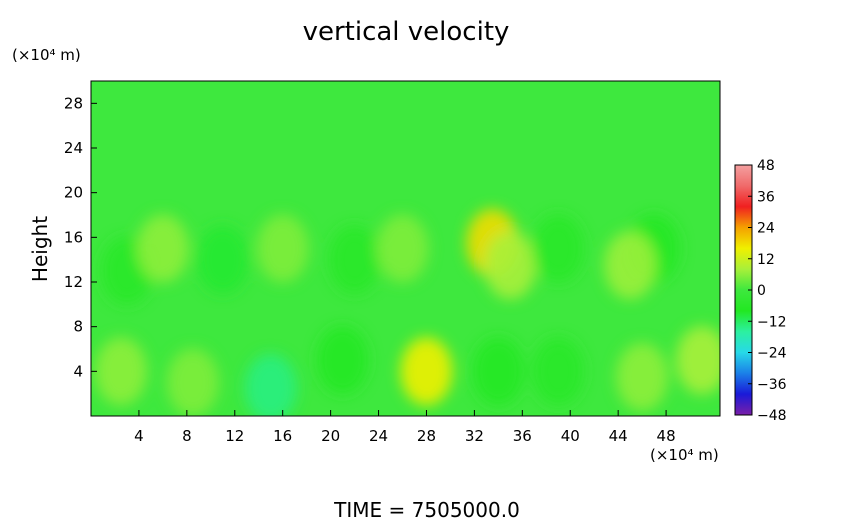  I want to click on time-footer: TIME = 7505000.0, so click(426, 508).